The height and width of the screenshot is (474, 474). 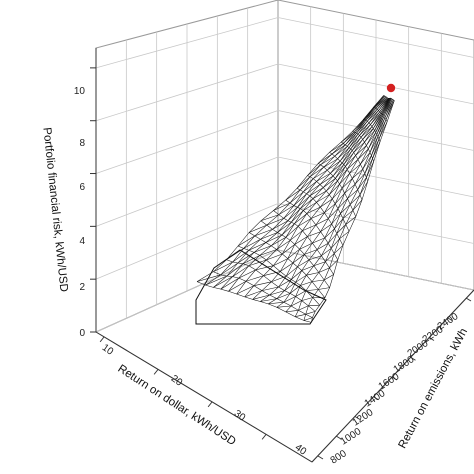 I want to click on z-tick-label: 2, so click(x=82, y=287).